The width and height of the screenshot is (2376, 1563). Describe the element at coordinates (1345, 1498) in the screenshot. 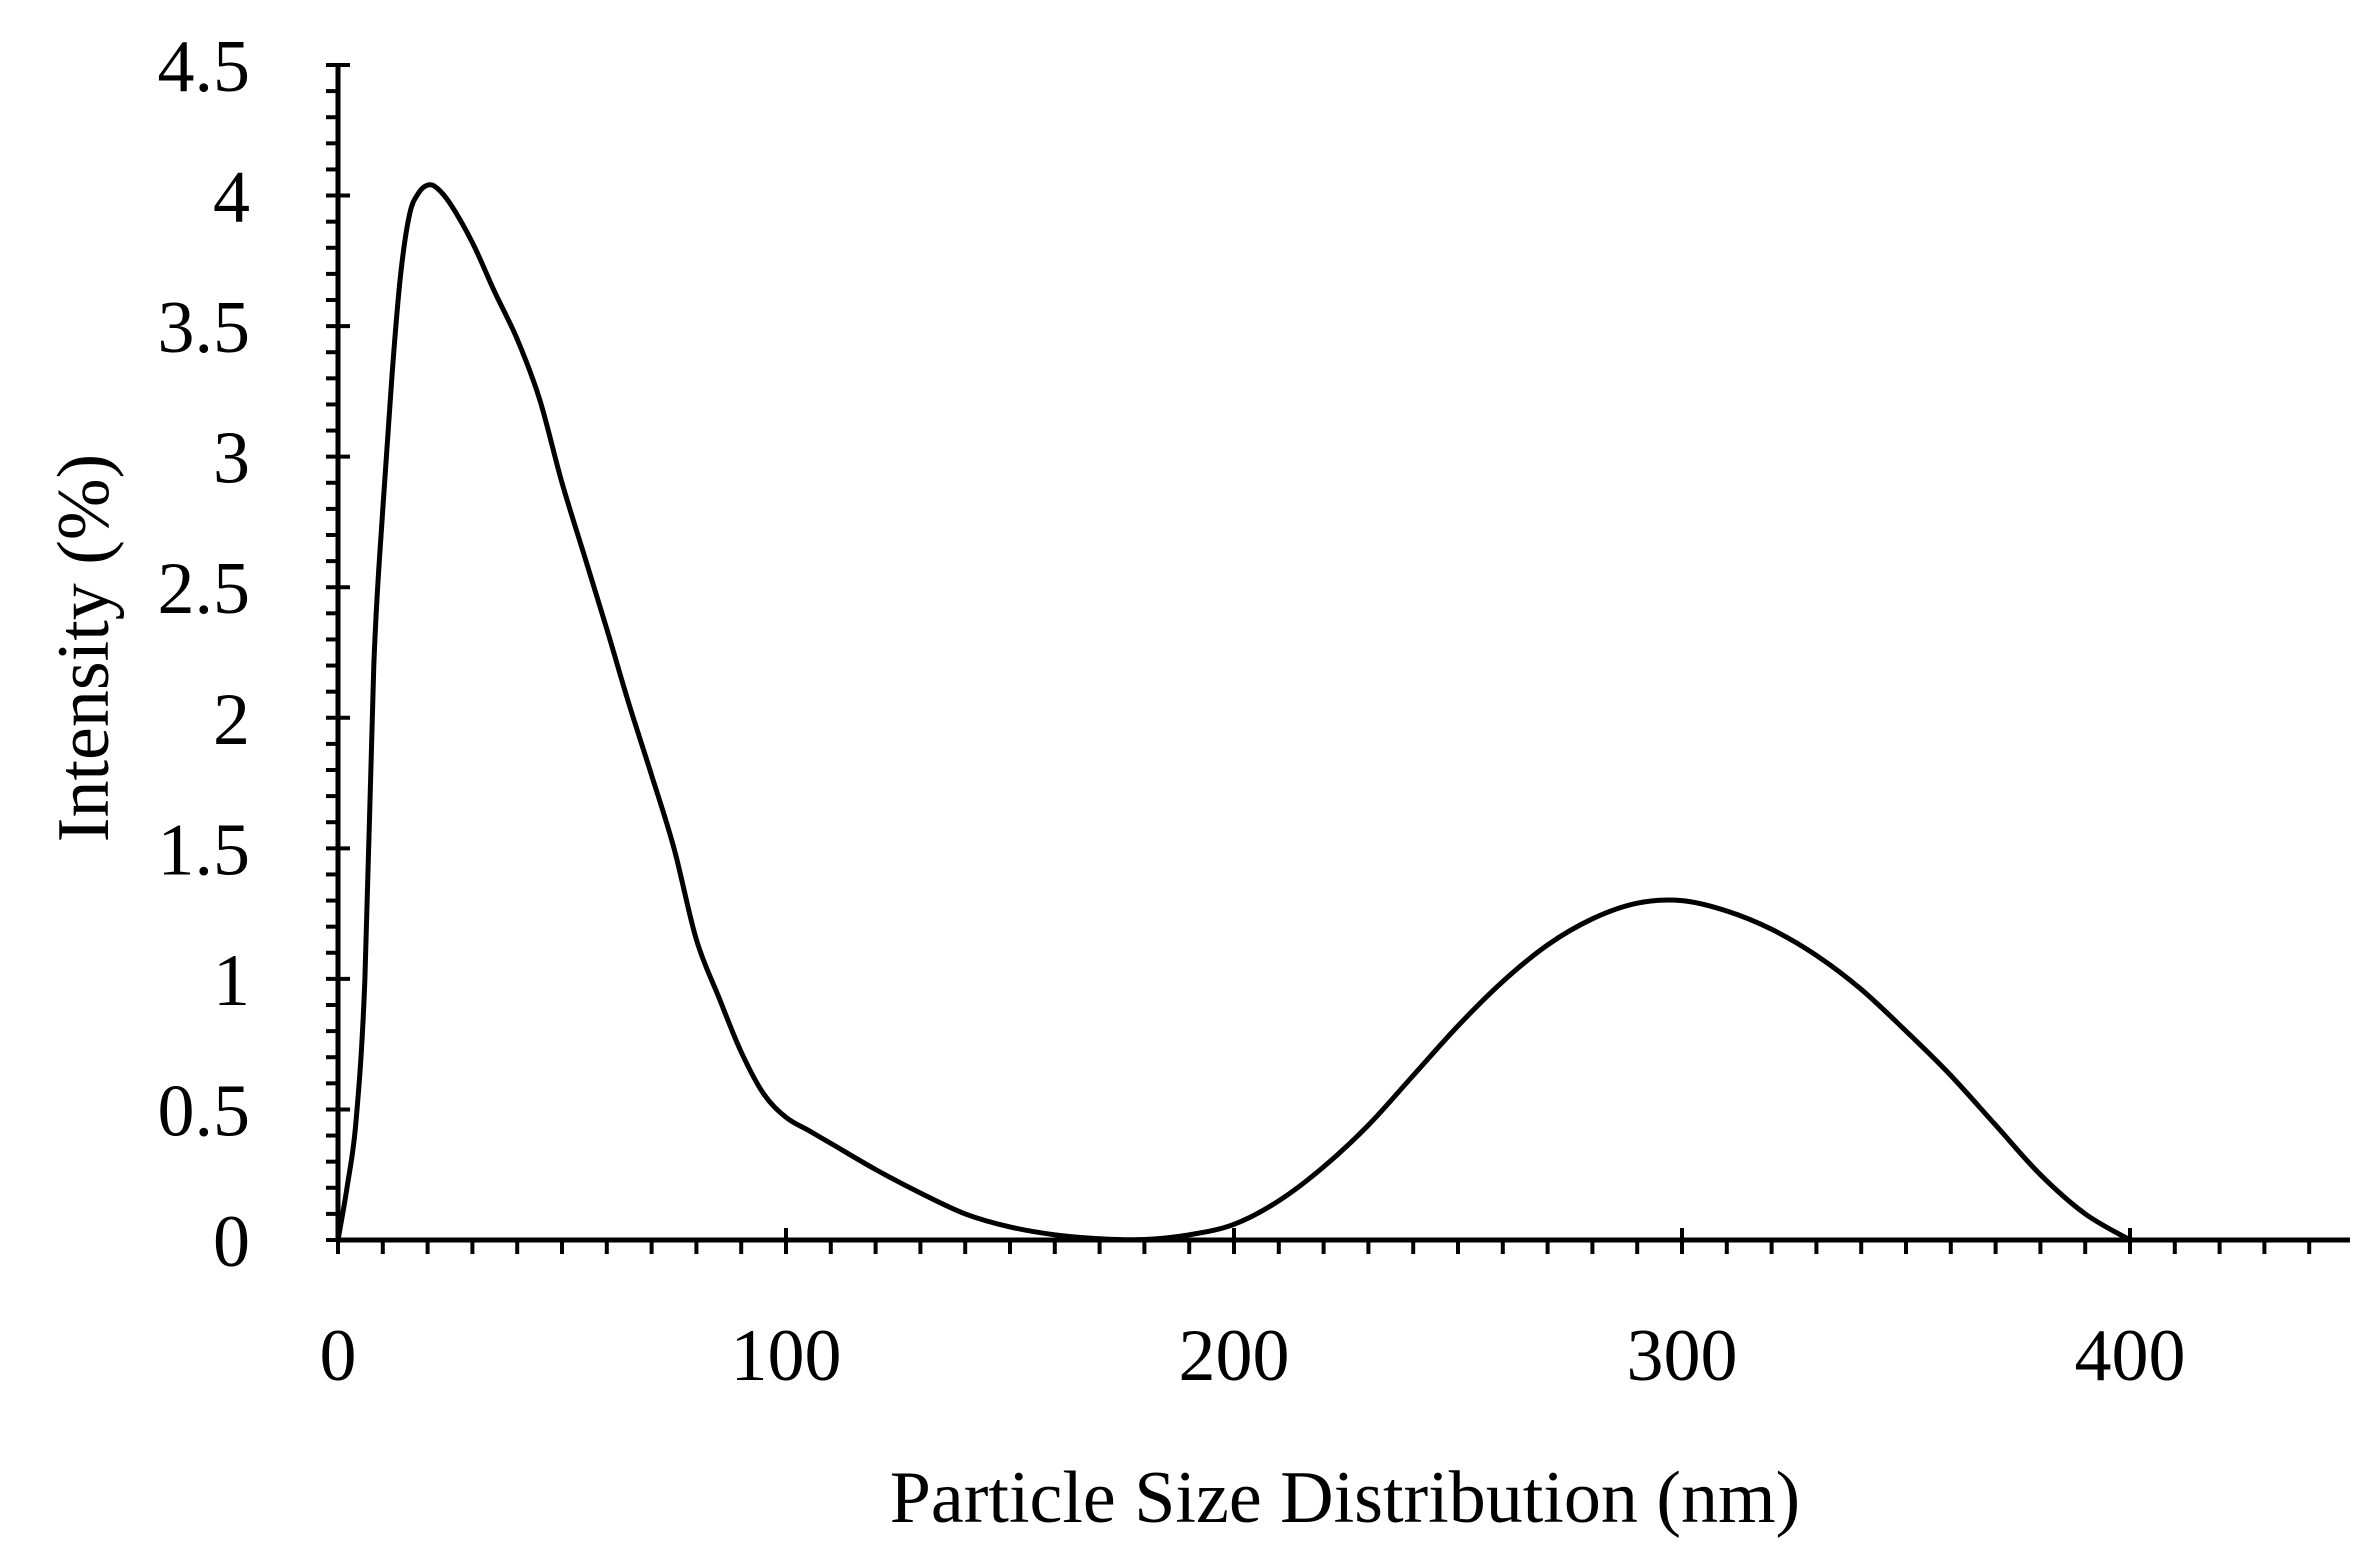

I see `x-axis-title: Particle Size Distribution (nm)` at that location.